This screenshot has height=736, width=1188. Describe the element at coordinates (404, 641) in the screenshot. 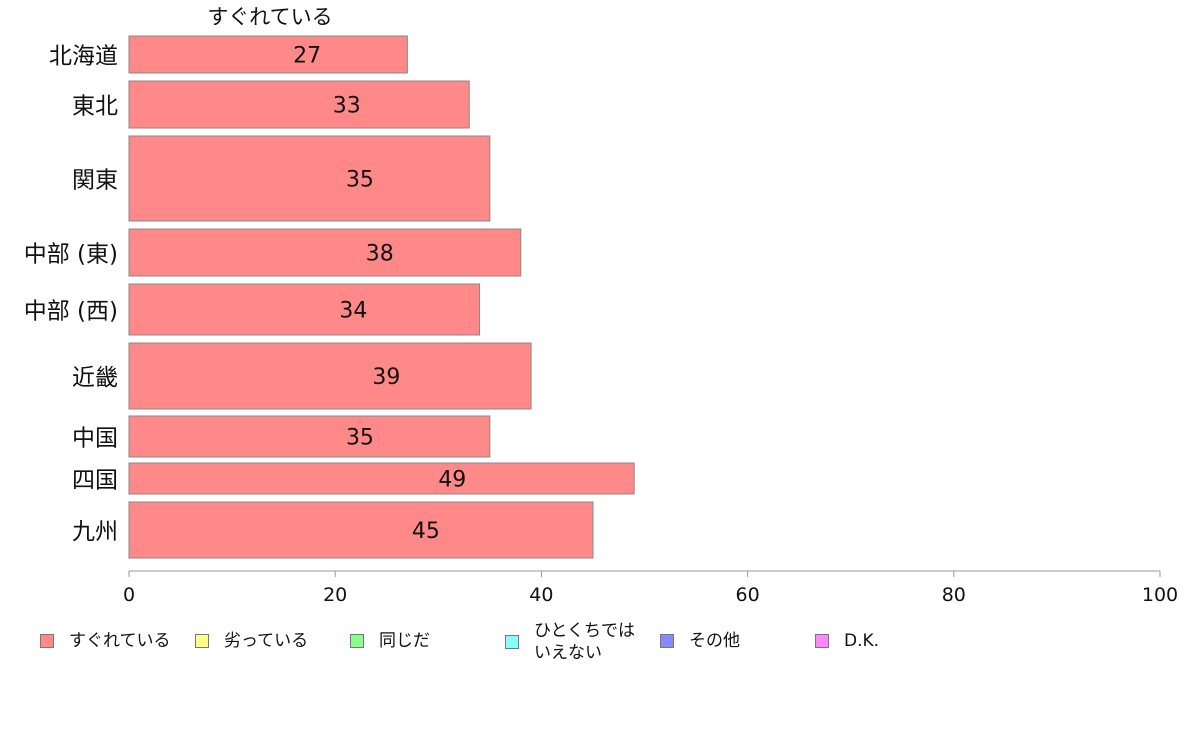

I see `legend-label: 同じだ` at that location.